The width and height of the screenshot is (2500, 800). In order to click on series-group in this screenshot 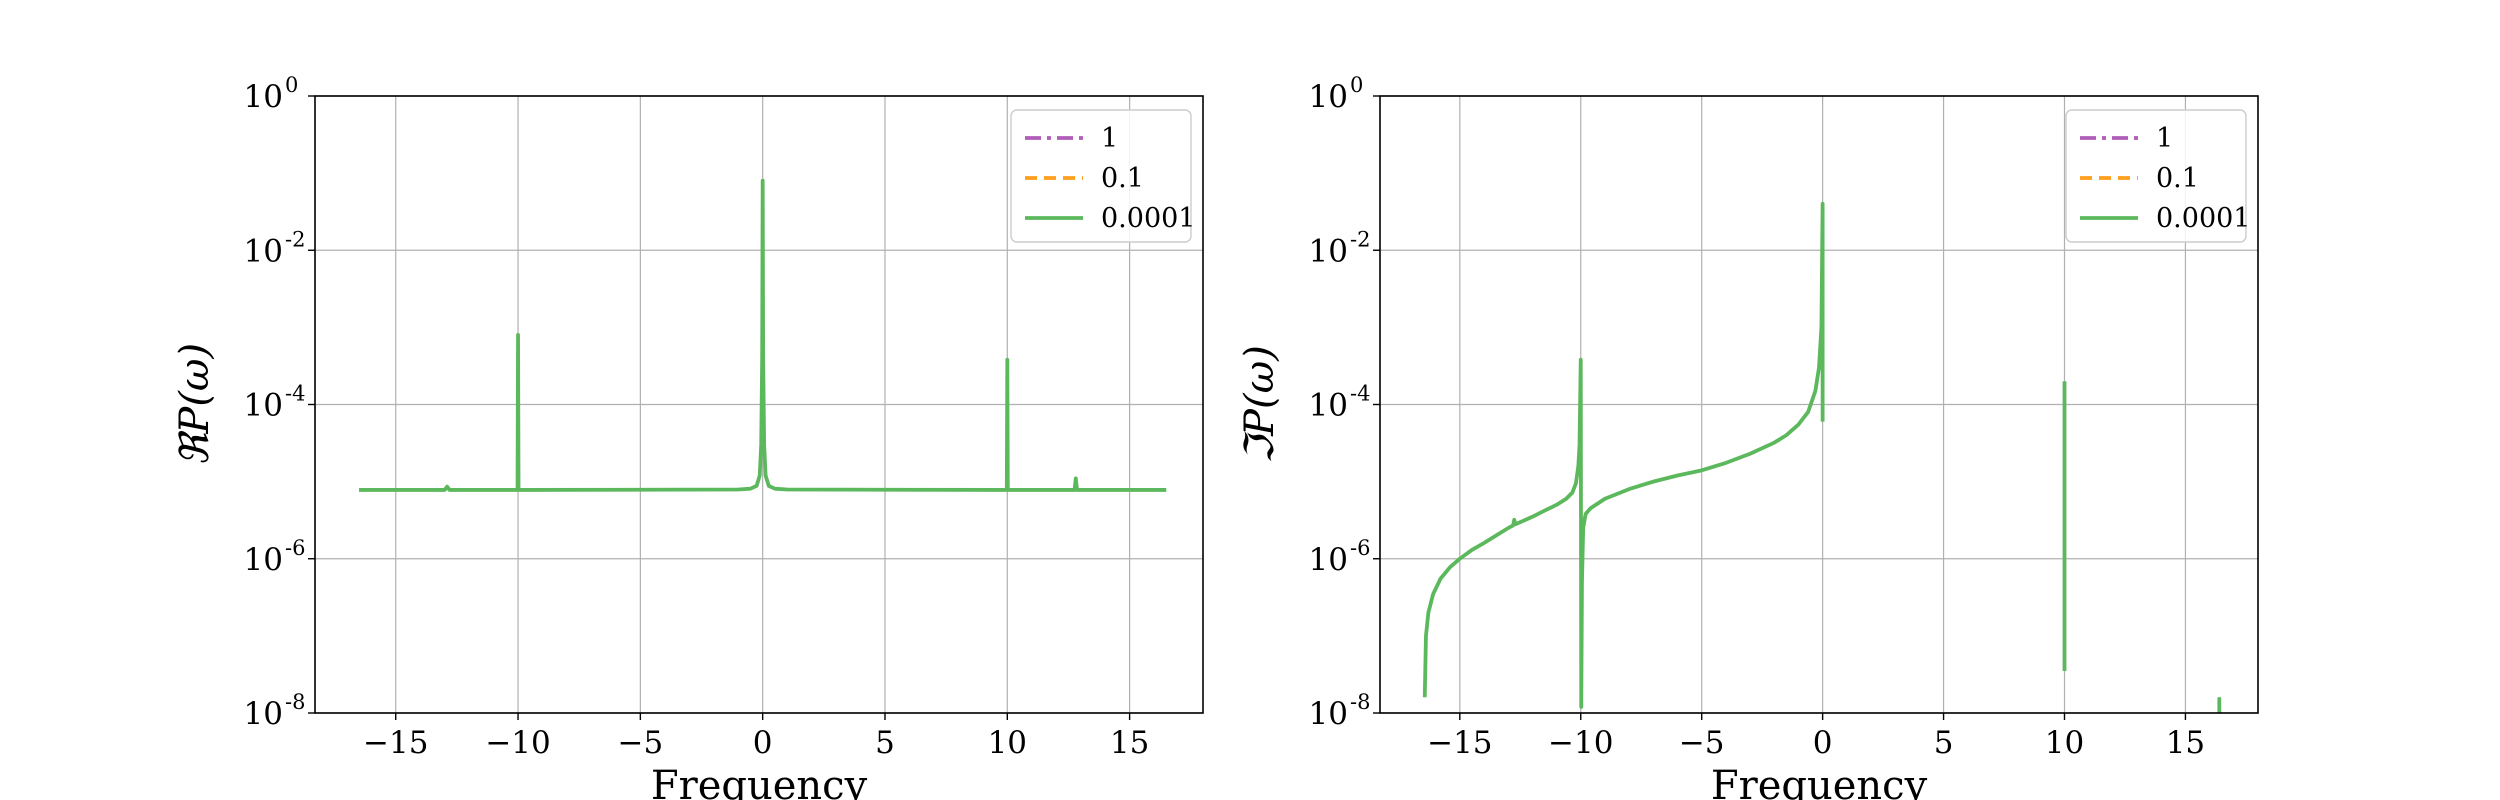, I will do `click(763, 335)`.